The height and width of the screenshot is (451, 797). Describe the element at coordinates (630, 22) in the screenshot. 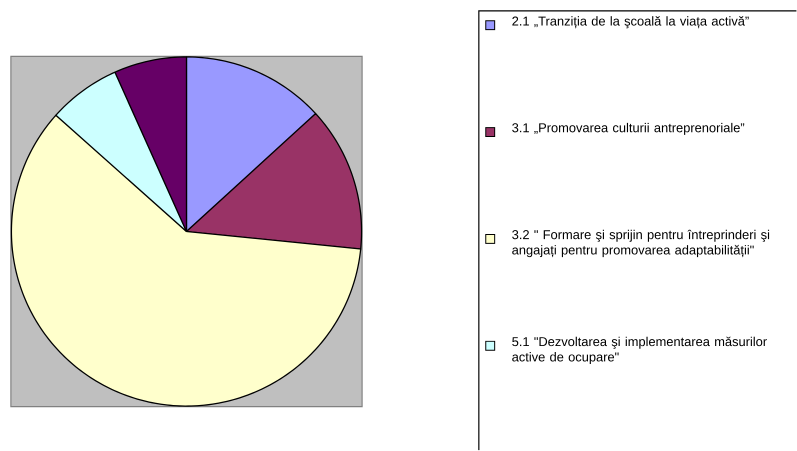

I see `legend-label: 2.1 „Tranziția de la şcoală la viața activă”` at that location.